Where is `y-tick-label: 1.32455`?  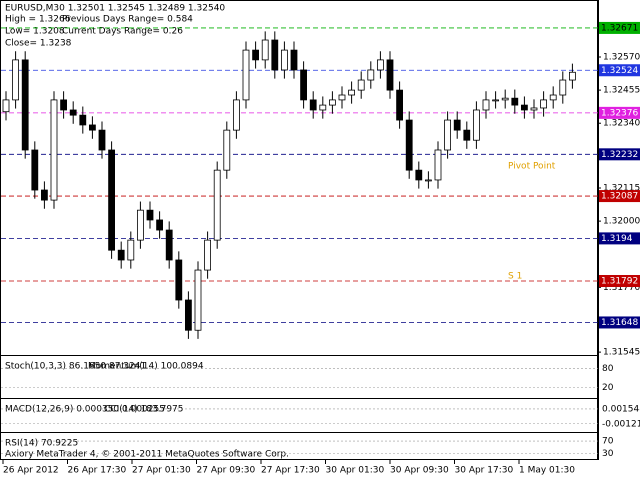 y-tick-label: 1.32455 is located at coordinates (621, 91).